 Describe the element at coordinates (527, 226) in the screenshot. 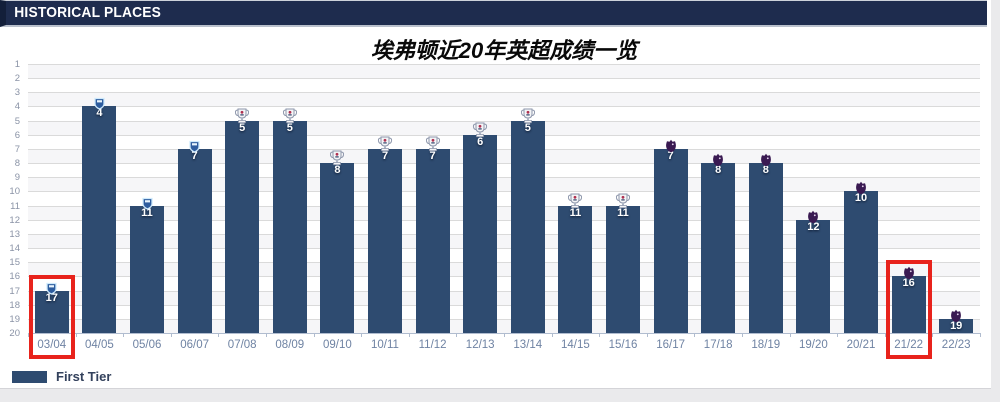

I see `bar-13/14` at that location.